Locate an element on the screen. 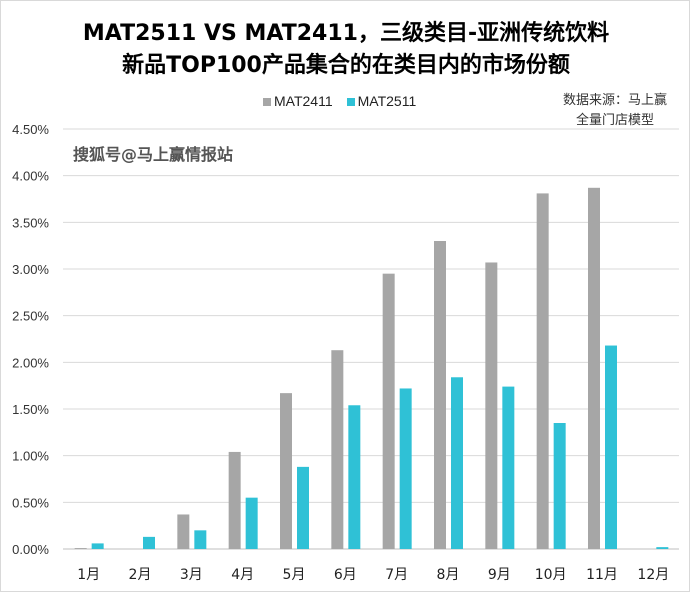  x-tick-label: 10月 is located at coordinates (551, 575).